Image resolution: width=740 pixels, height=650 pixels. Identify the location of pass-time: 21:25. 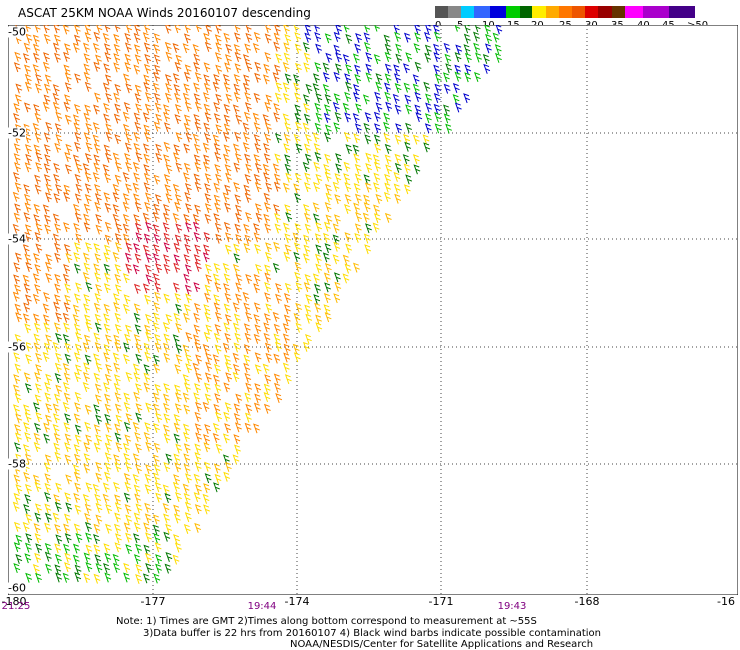
(16, 606).